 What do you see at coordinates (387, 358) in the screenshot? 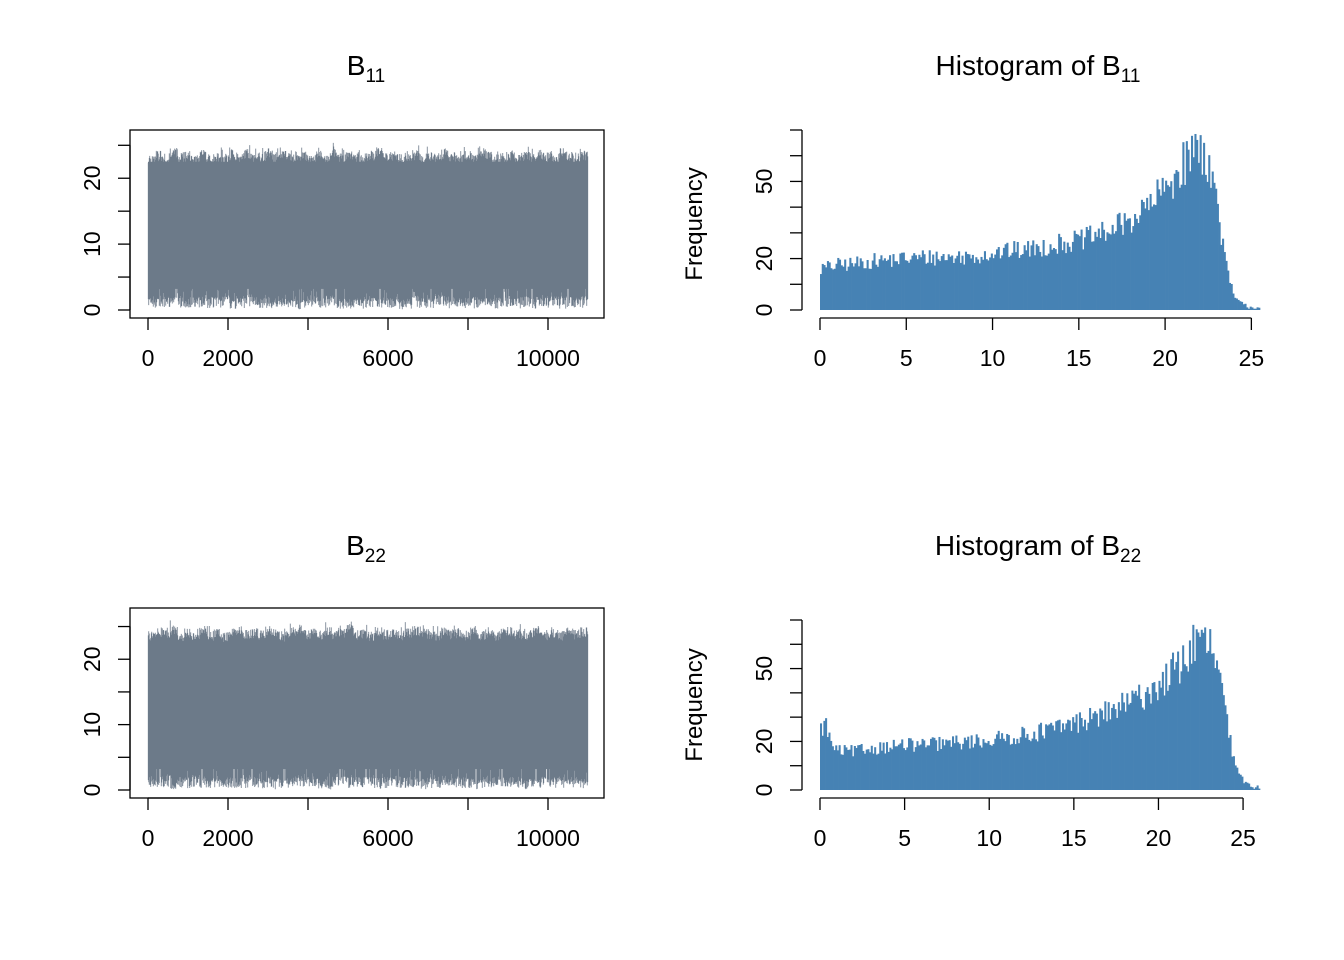
I see `x-tick-label: 6000` at bounding box center [387, 358].